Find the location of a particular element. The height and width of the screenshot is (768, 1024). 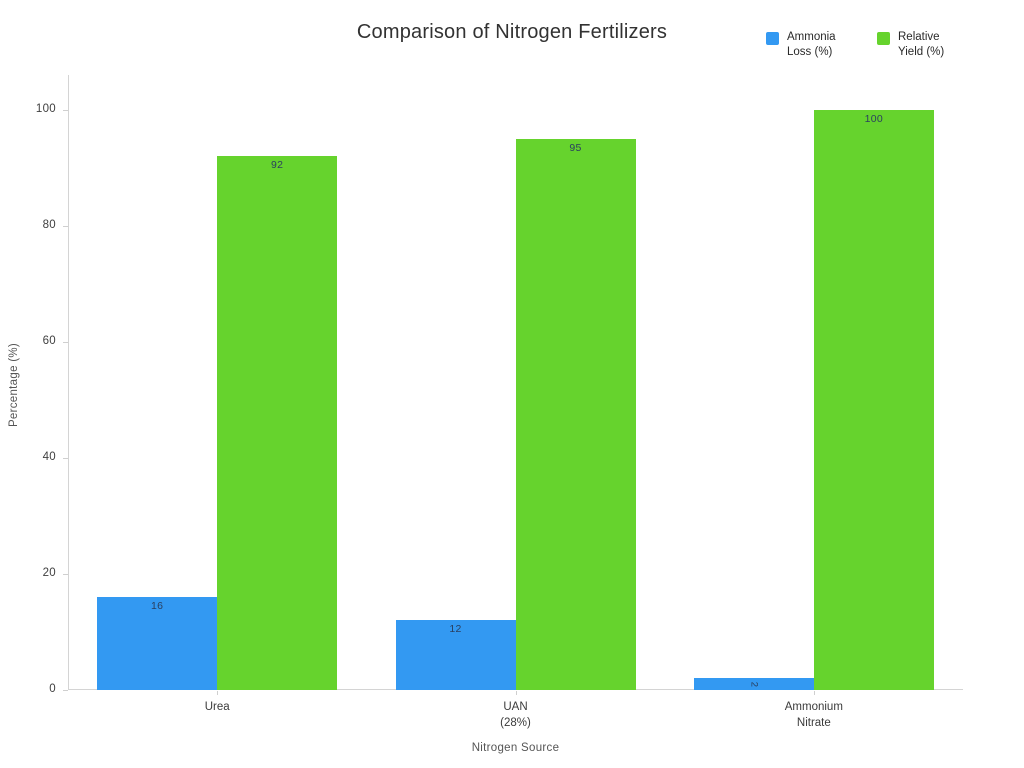

y-tick-label: 100 is located at coordinates (45, 108).